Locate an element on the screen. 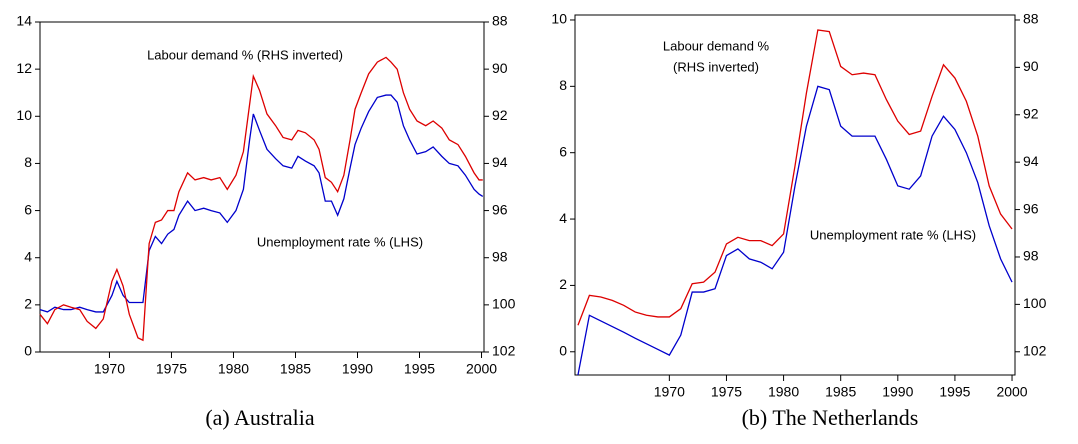 This screenshot has height=444, width=1078. caption: (a) Australia is located at coordinates (260, 417).